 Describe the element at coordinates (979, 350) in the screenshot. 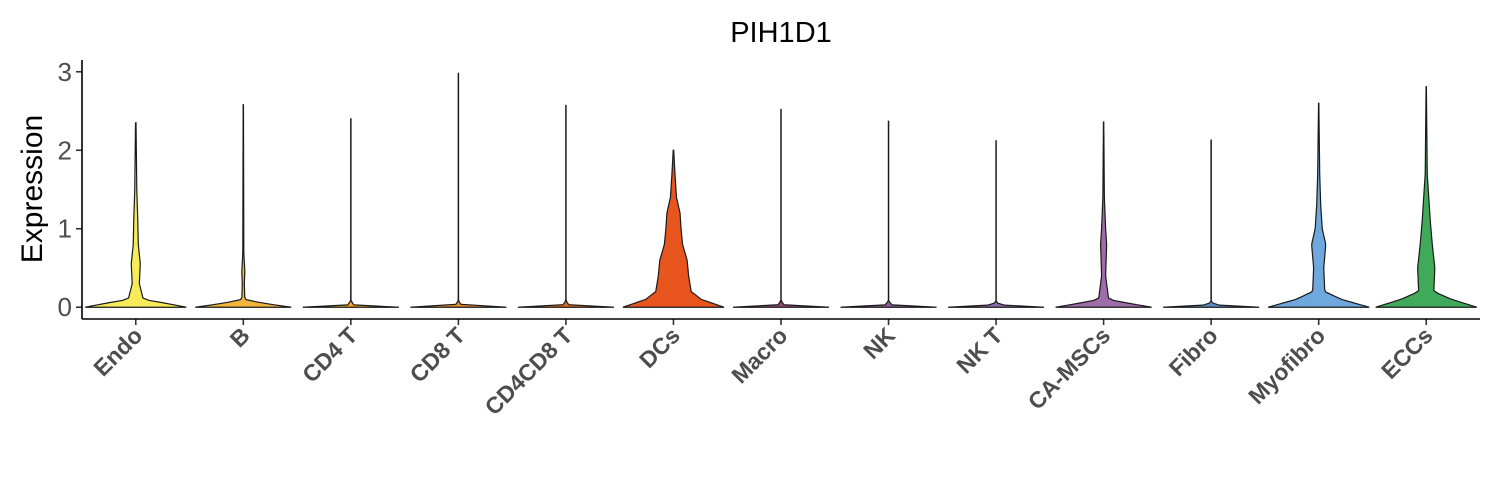

I see `x-tick-label-nk-t: NK T` at that location.